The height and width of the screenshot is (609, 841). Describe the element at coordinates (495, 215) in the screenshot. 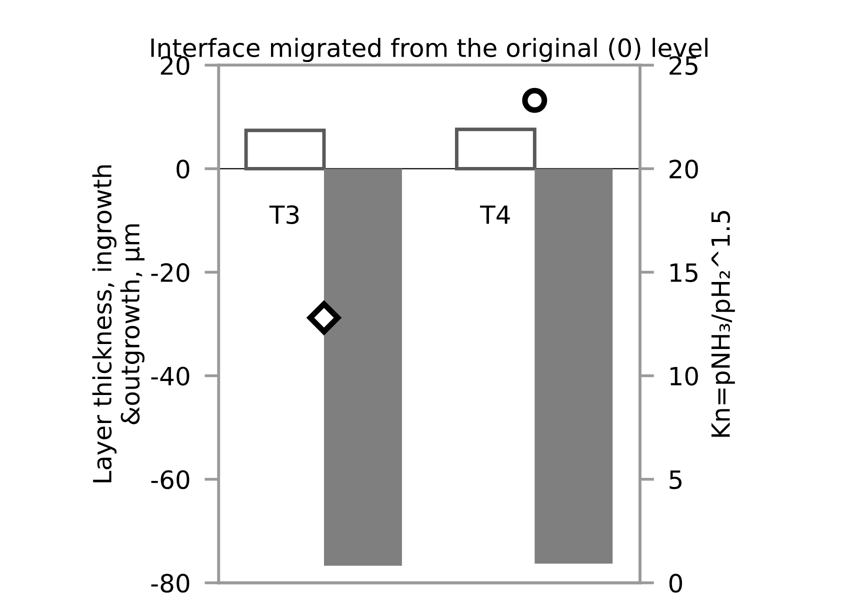

I see `x-tick-label: T4` at that location.